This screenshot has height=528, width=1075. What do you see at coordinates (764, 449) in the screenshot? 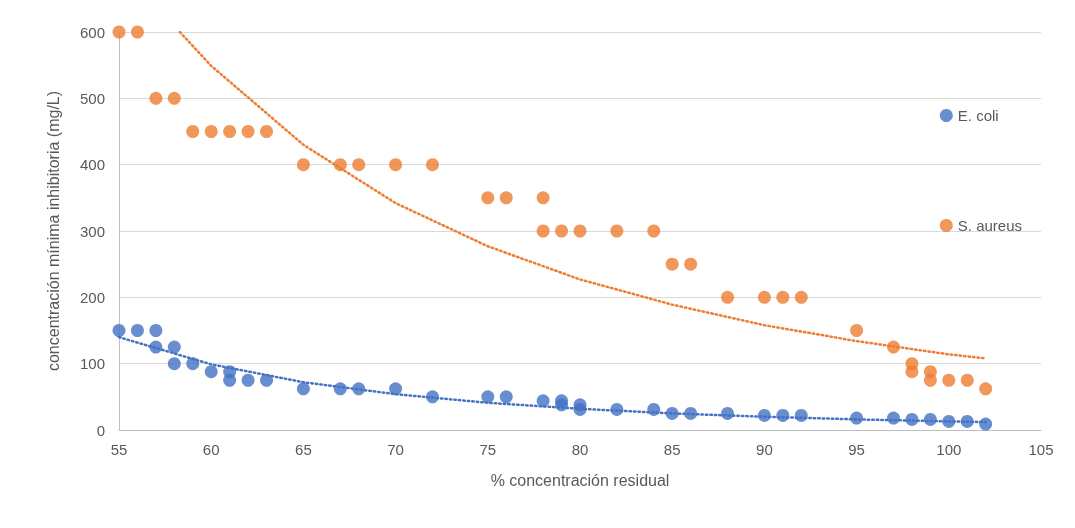
I see `x-tick-label: 90` at bounding box center [764, 449].